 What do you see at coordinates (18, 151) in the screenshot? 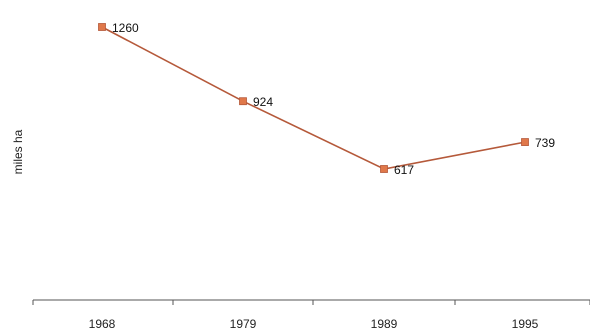
I see `y-axis-label: miles ha` at bounding box center [18, 151].